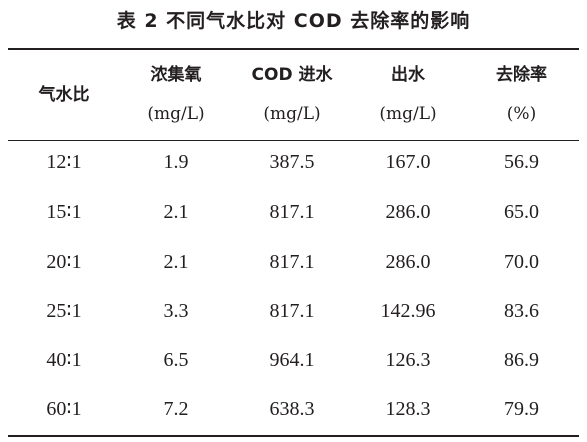  Describe the element at coordinates (408, 311) in the screenshot. I see `cell-outflow: 142.96` at that location.